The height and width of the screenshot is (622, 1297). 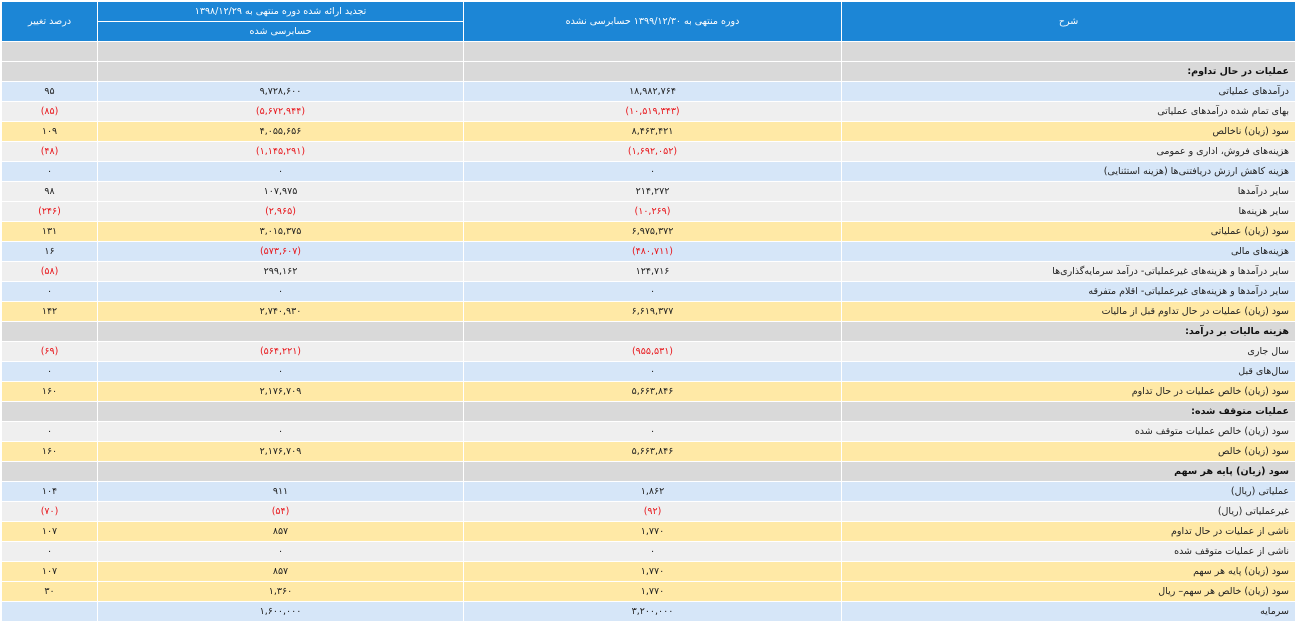 I want to click on table-row: هزینه‌های مالی (۴۸۰,۷۱۱) (۵۷۳,۶۰۷) ۱۶, so click(x=648, y=251).